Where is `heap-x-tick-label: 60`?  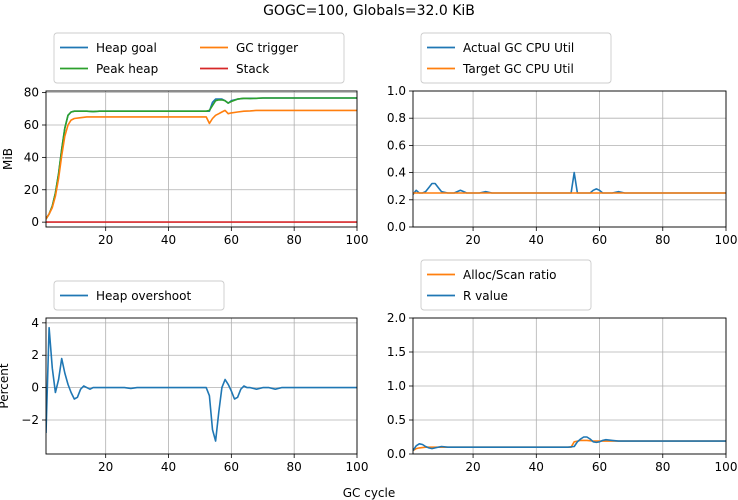
heap-x-tick-label: 60 is located at coordinates (231, 240).